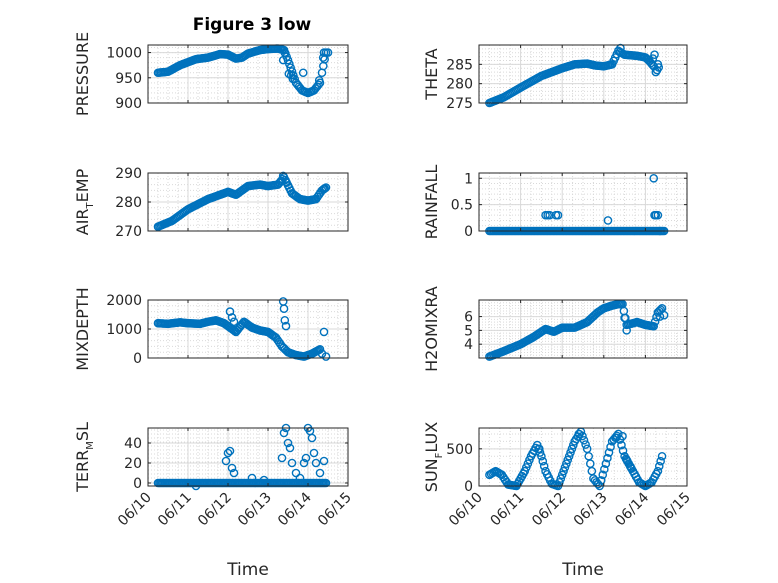 This screenshot has height=583, width=778. What do you see at coordinates (468, 345) in the screenshot?
I see `y-tick-label: 4` at bounding box center [468, 345].